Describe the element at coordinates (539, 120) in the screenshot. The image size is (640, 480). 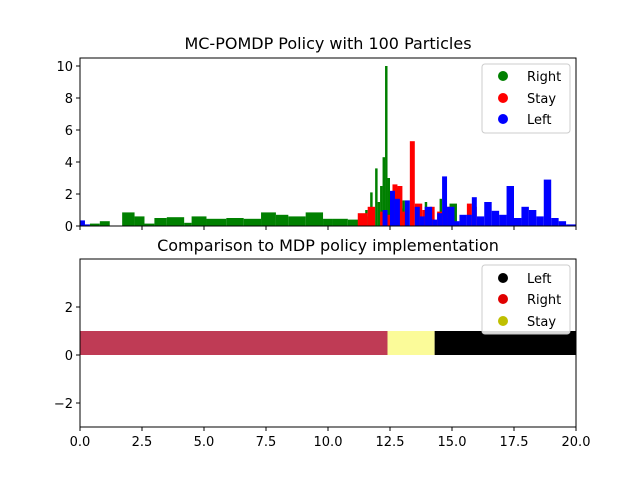
I see `legend-label-left: Left` at that location.